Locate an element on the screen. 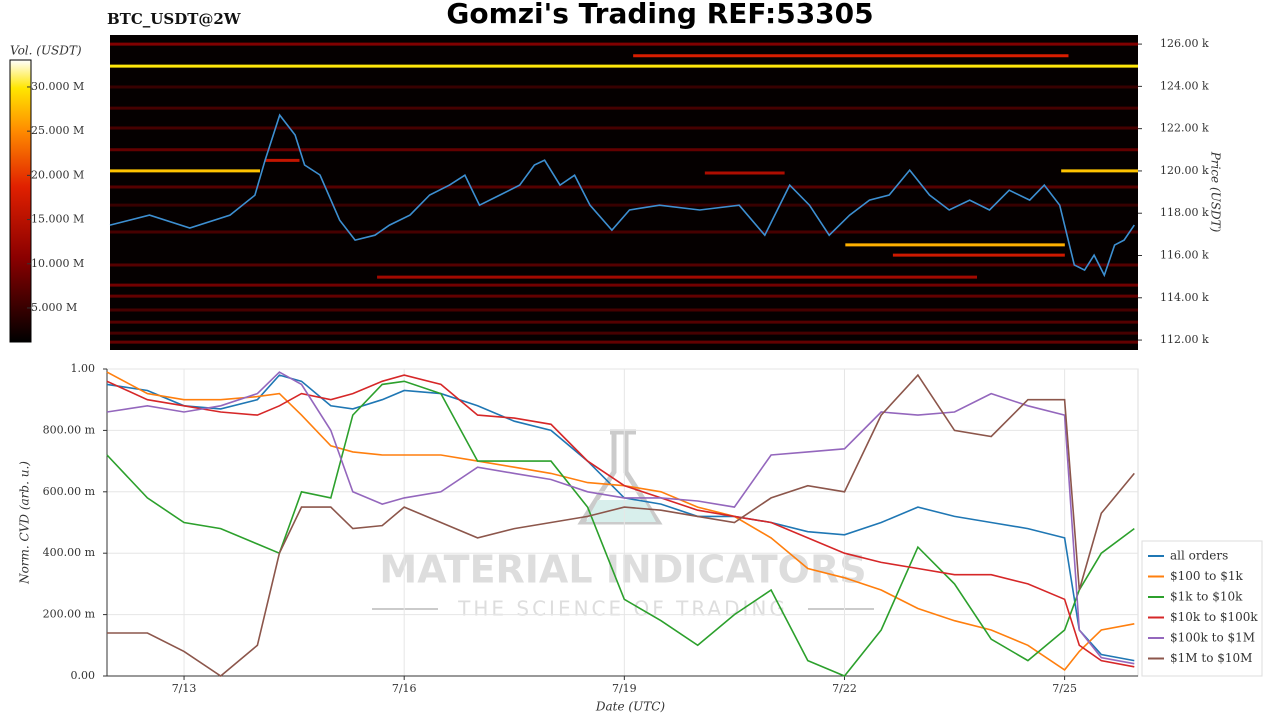  x-tick-label: 7/19 is located at coordinates (624, 688).